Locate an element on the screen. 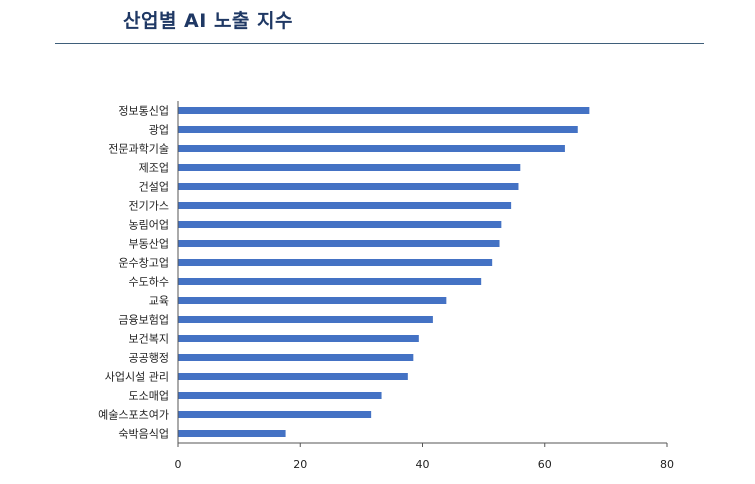  x-tick-label: 20 is located at coordinates (300, 464).